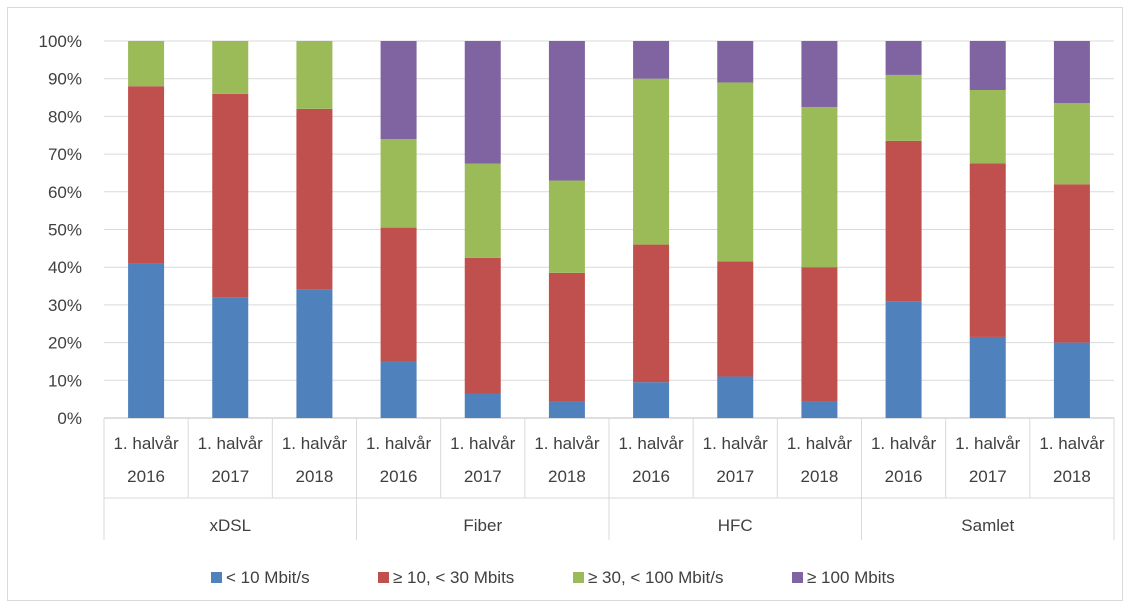 The height and width of the screenshot is (608, 1130). What do you see at coordinates (735, 525) in the screenshot?
I see `x-group-label: HFC` at bounding box center [735, 525].